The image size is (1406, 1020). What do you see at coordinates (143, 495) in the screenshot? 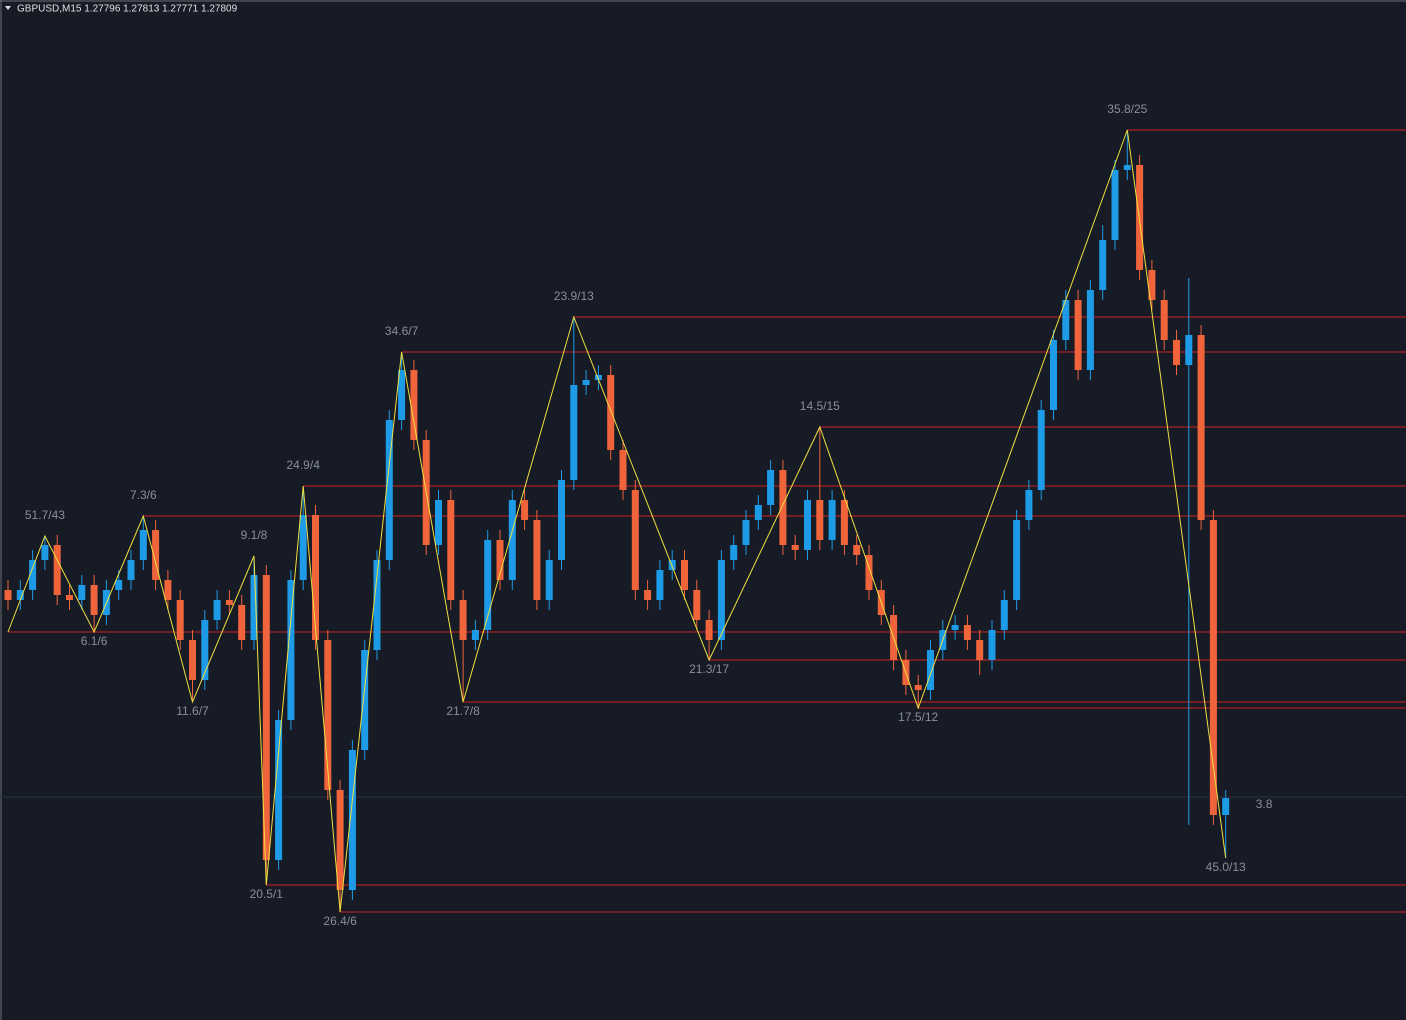
I see `swing-label: 7.3/6` at bounding box center [143, 495].